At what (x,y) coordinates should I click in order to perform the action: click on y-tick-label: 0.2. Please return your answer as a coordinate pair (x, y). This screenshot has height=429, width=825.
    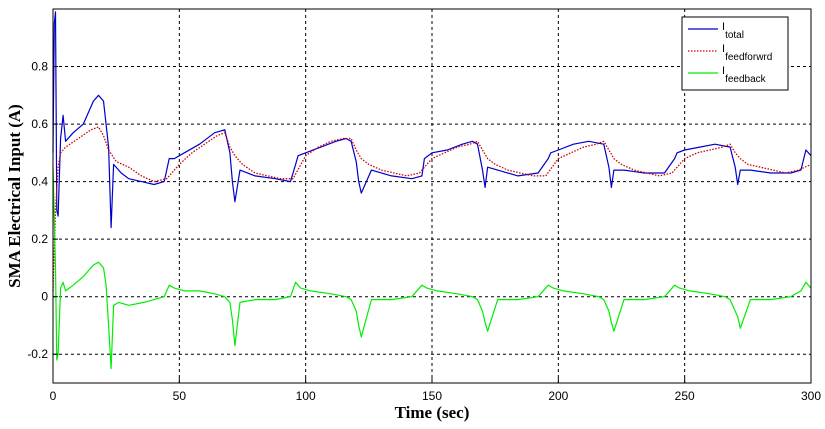
    Looking at the image, I should click on (39, 239).